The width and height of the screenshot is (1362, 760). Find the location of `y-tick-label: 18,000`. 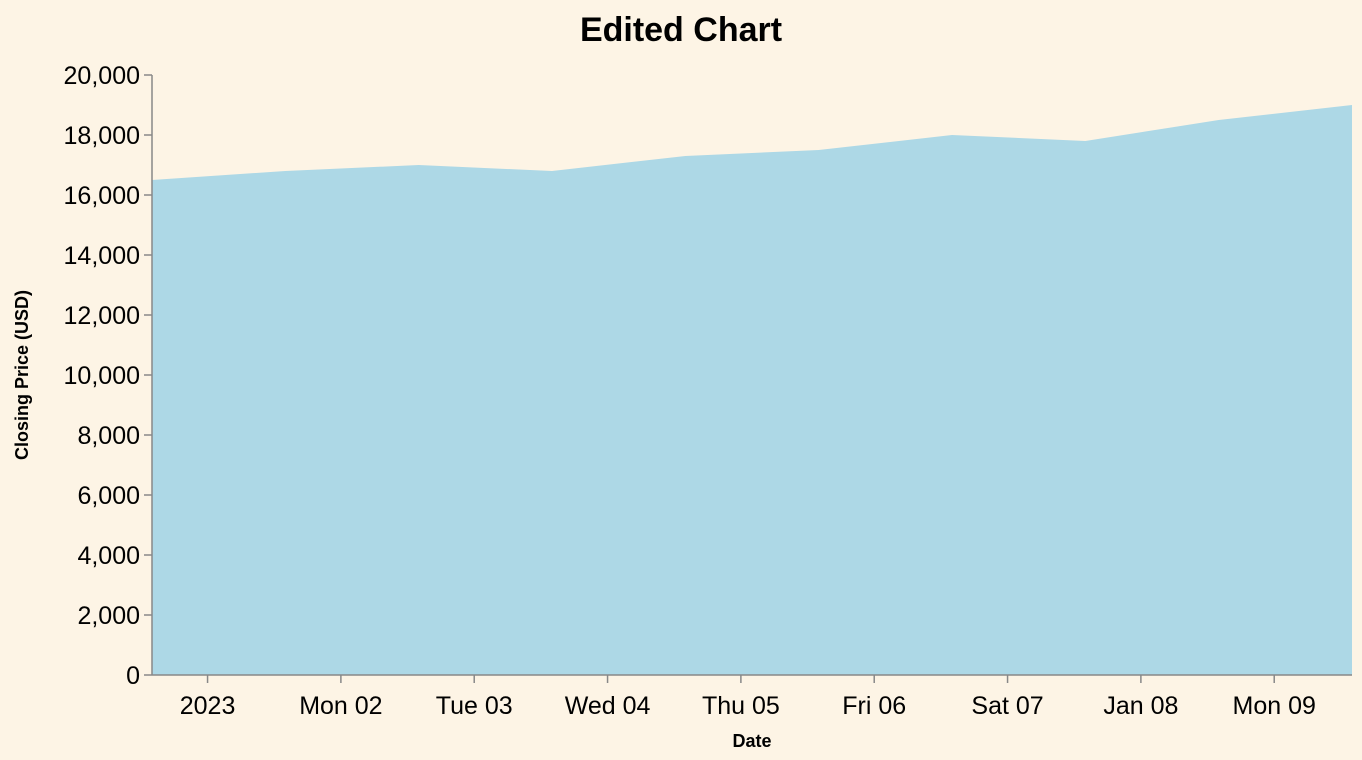

y-tick-label: 18,000 is located at coordinates (102, 136).